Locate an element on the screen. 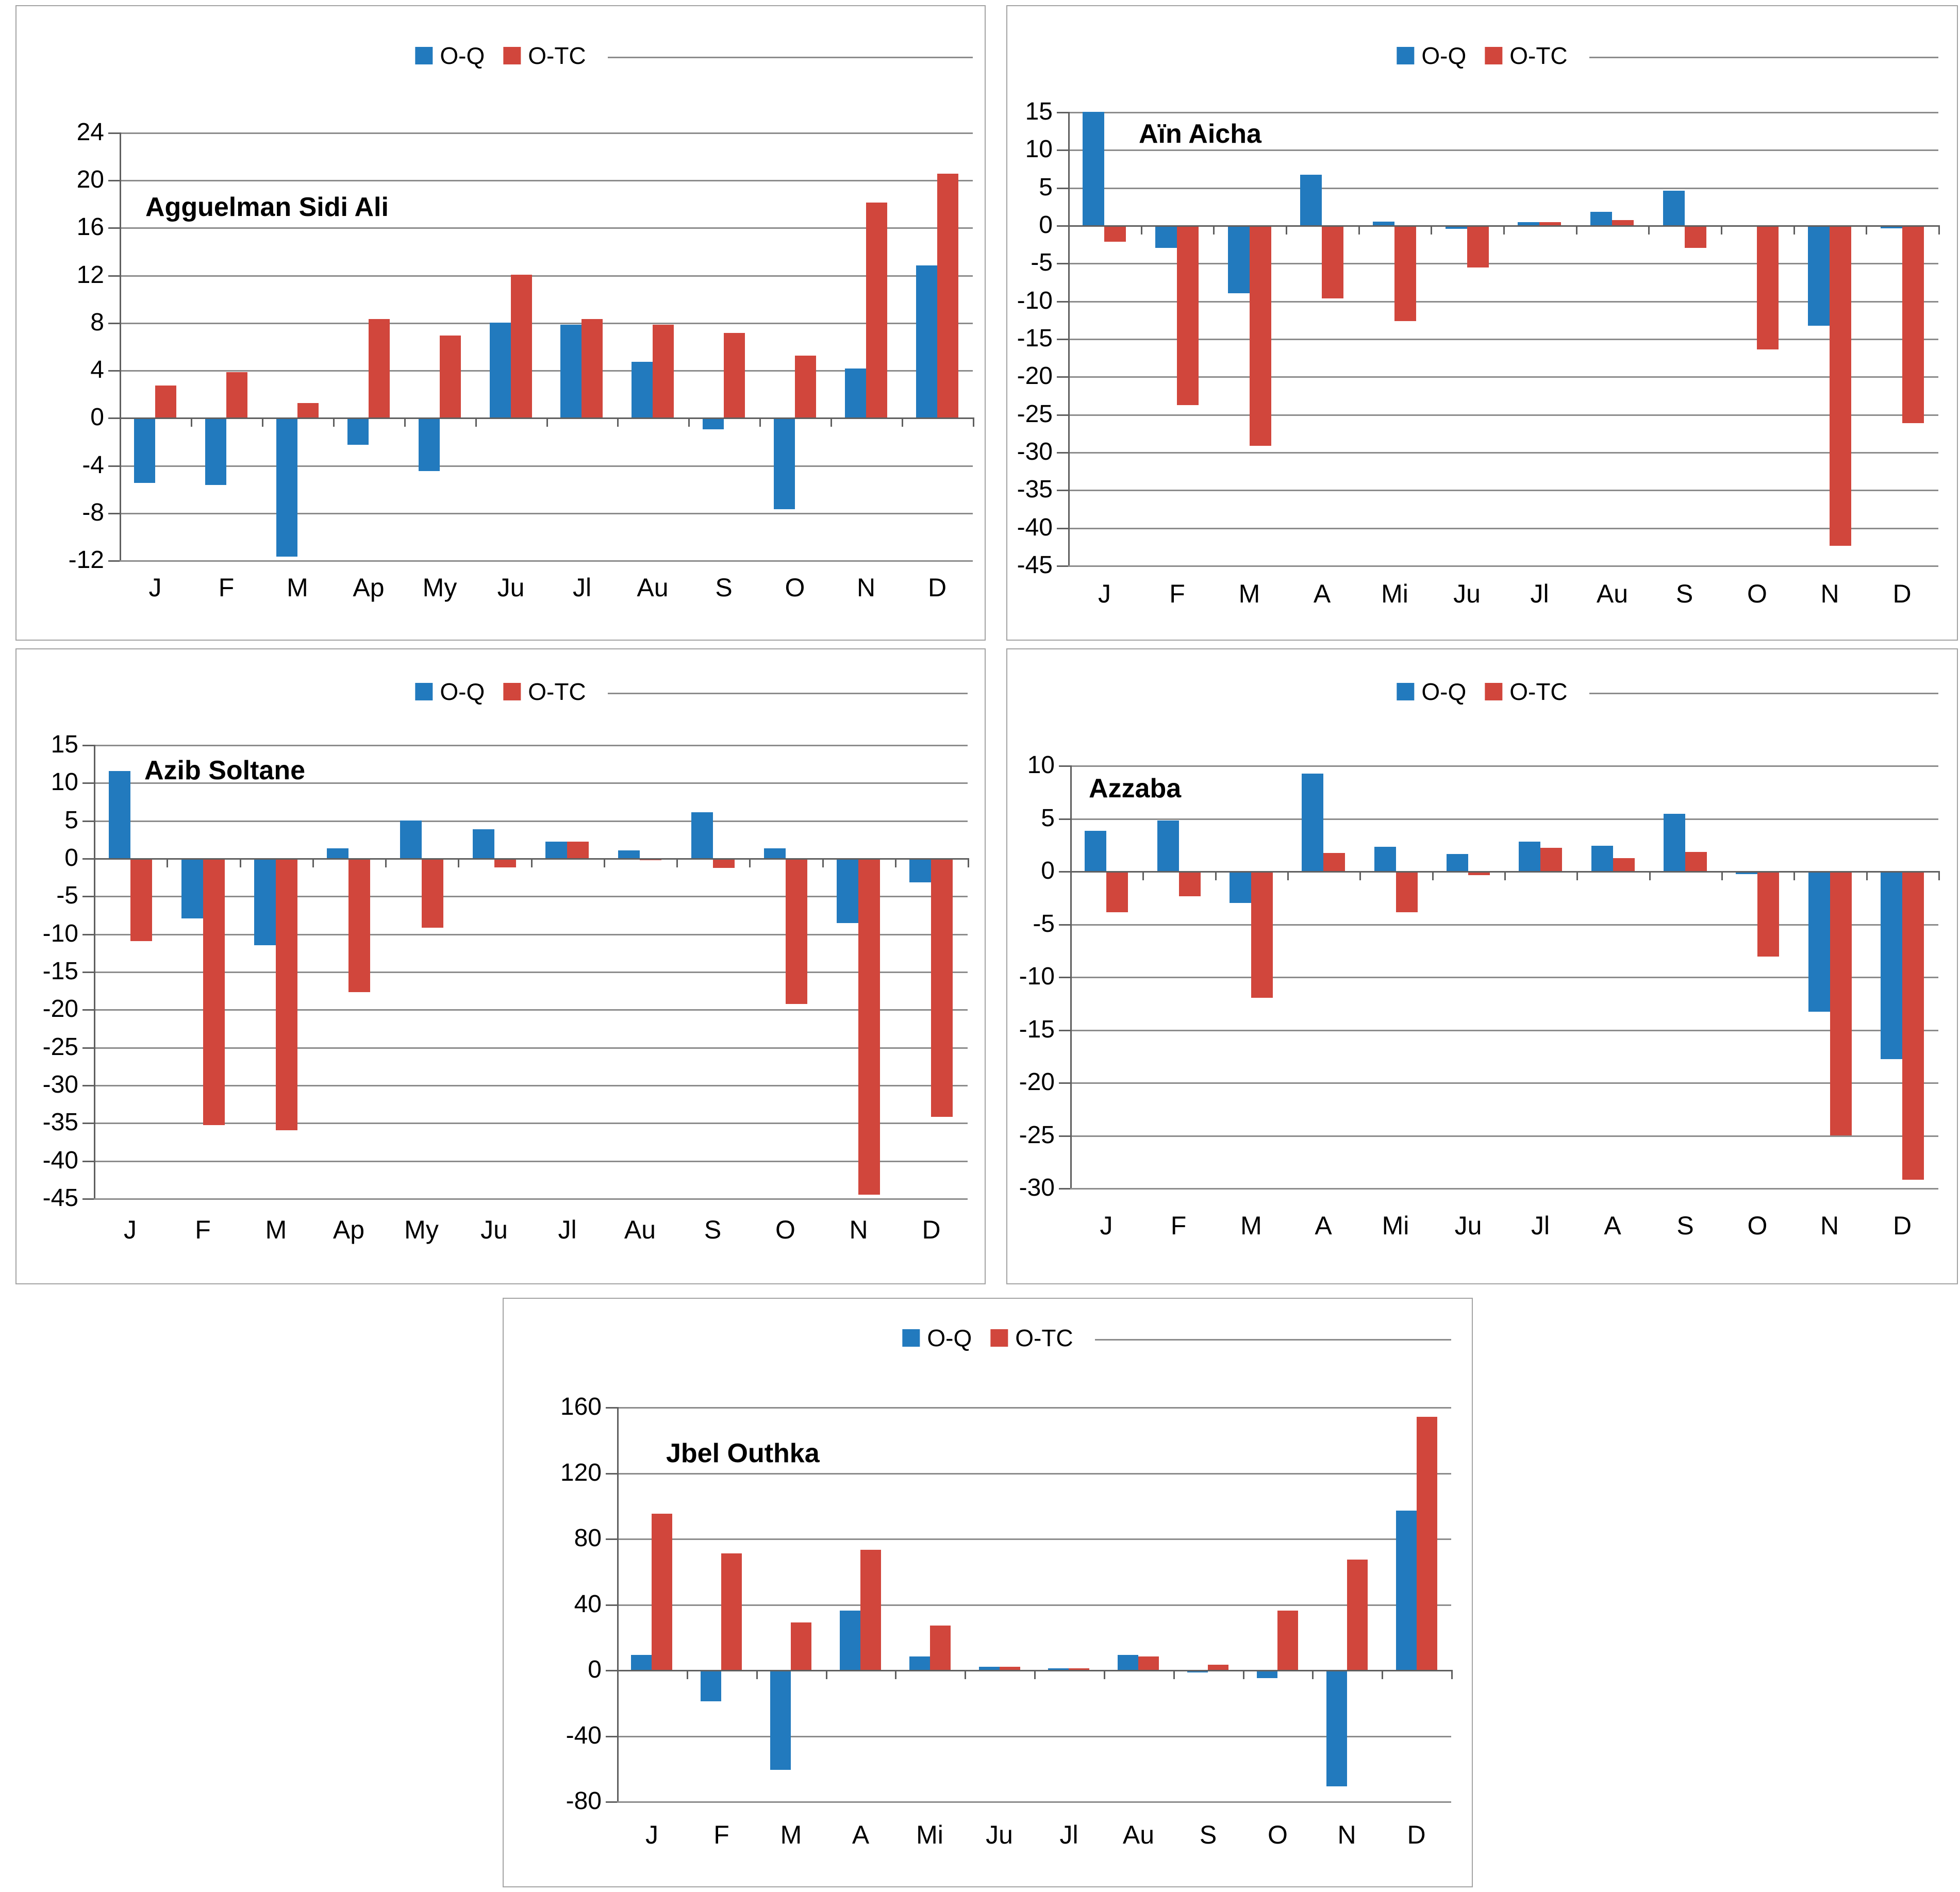 The width and height of the screenshot is (1960, 1892). legend-label-o-tc: O-TC is located at coordinates (557, 55).